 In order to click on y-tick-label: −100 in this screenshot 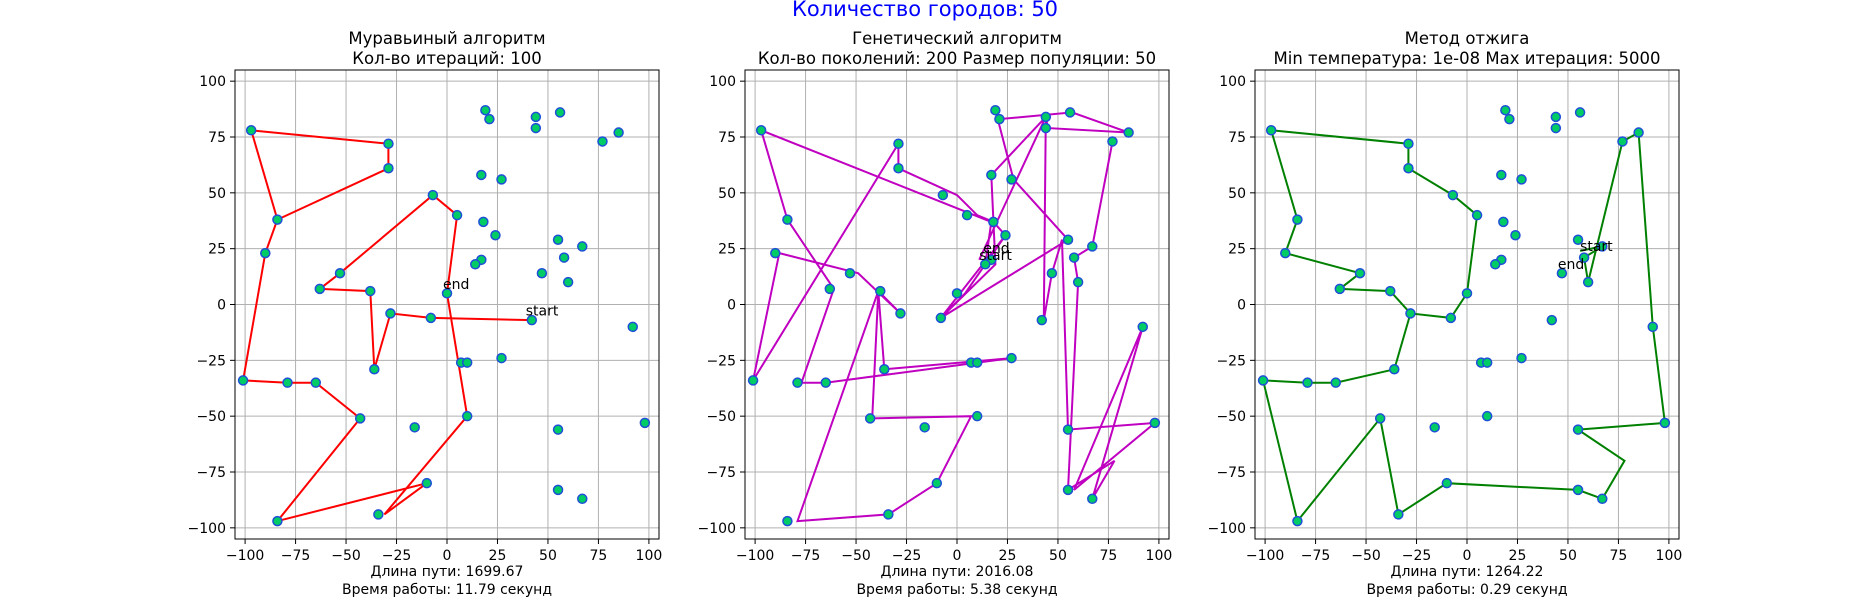, I will do `click(207, 529)`.